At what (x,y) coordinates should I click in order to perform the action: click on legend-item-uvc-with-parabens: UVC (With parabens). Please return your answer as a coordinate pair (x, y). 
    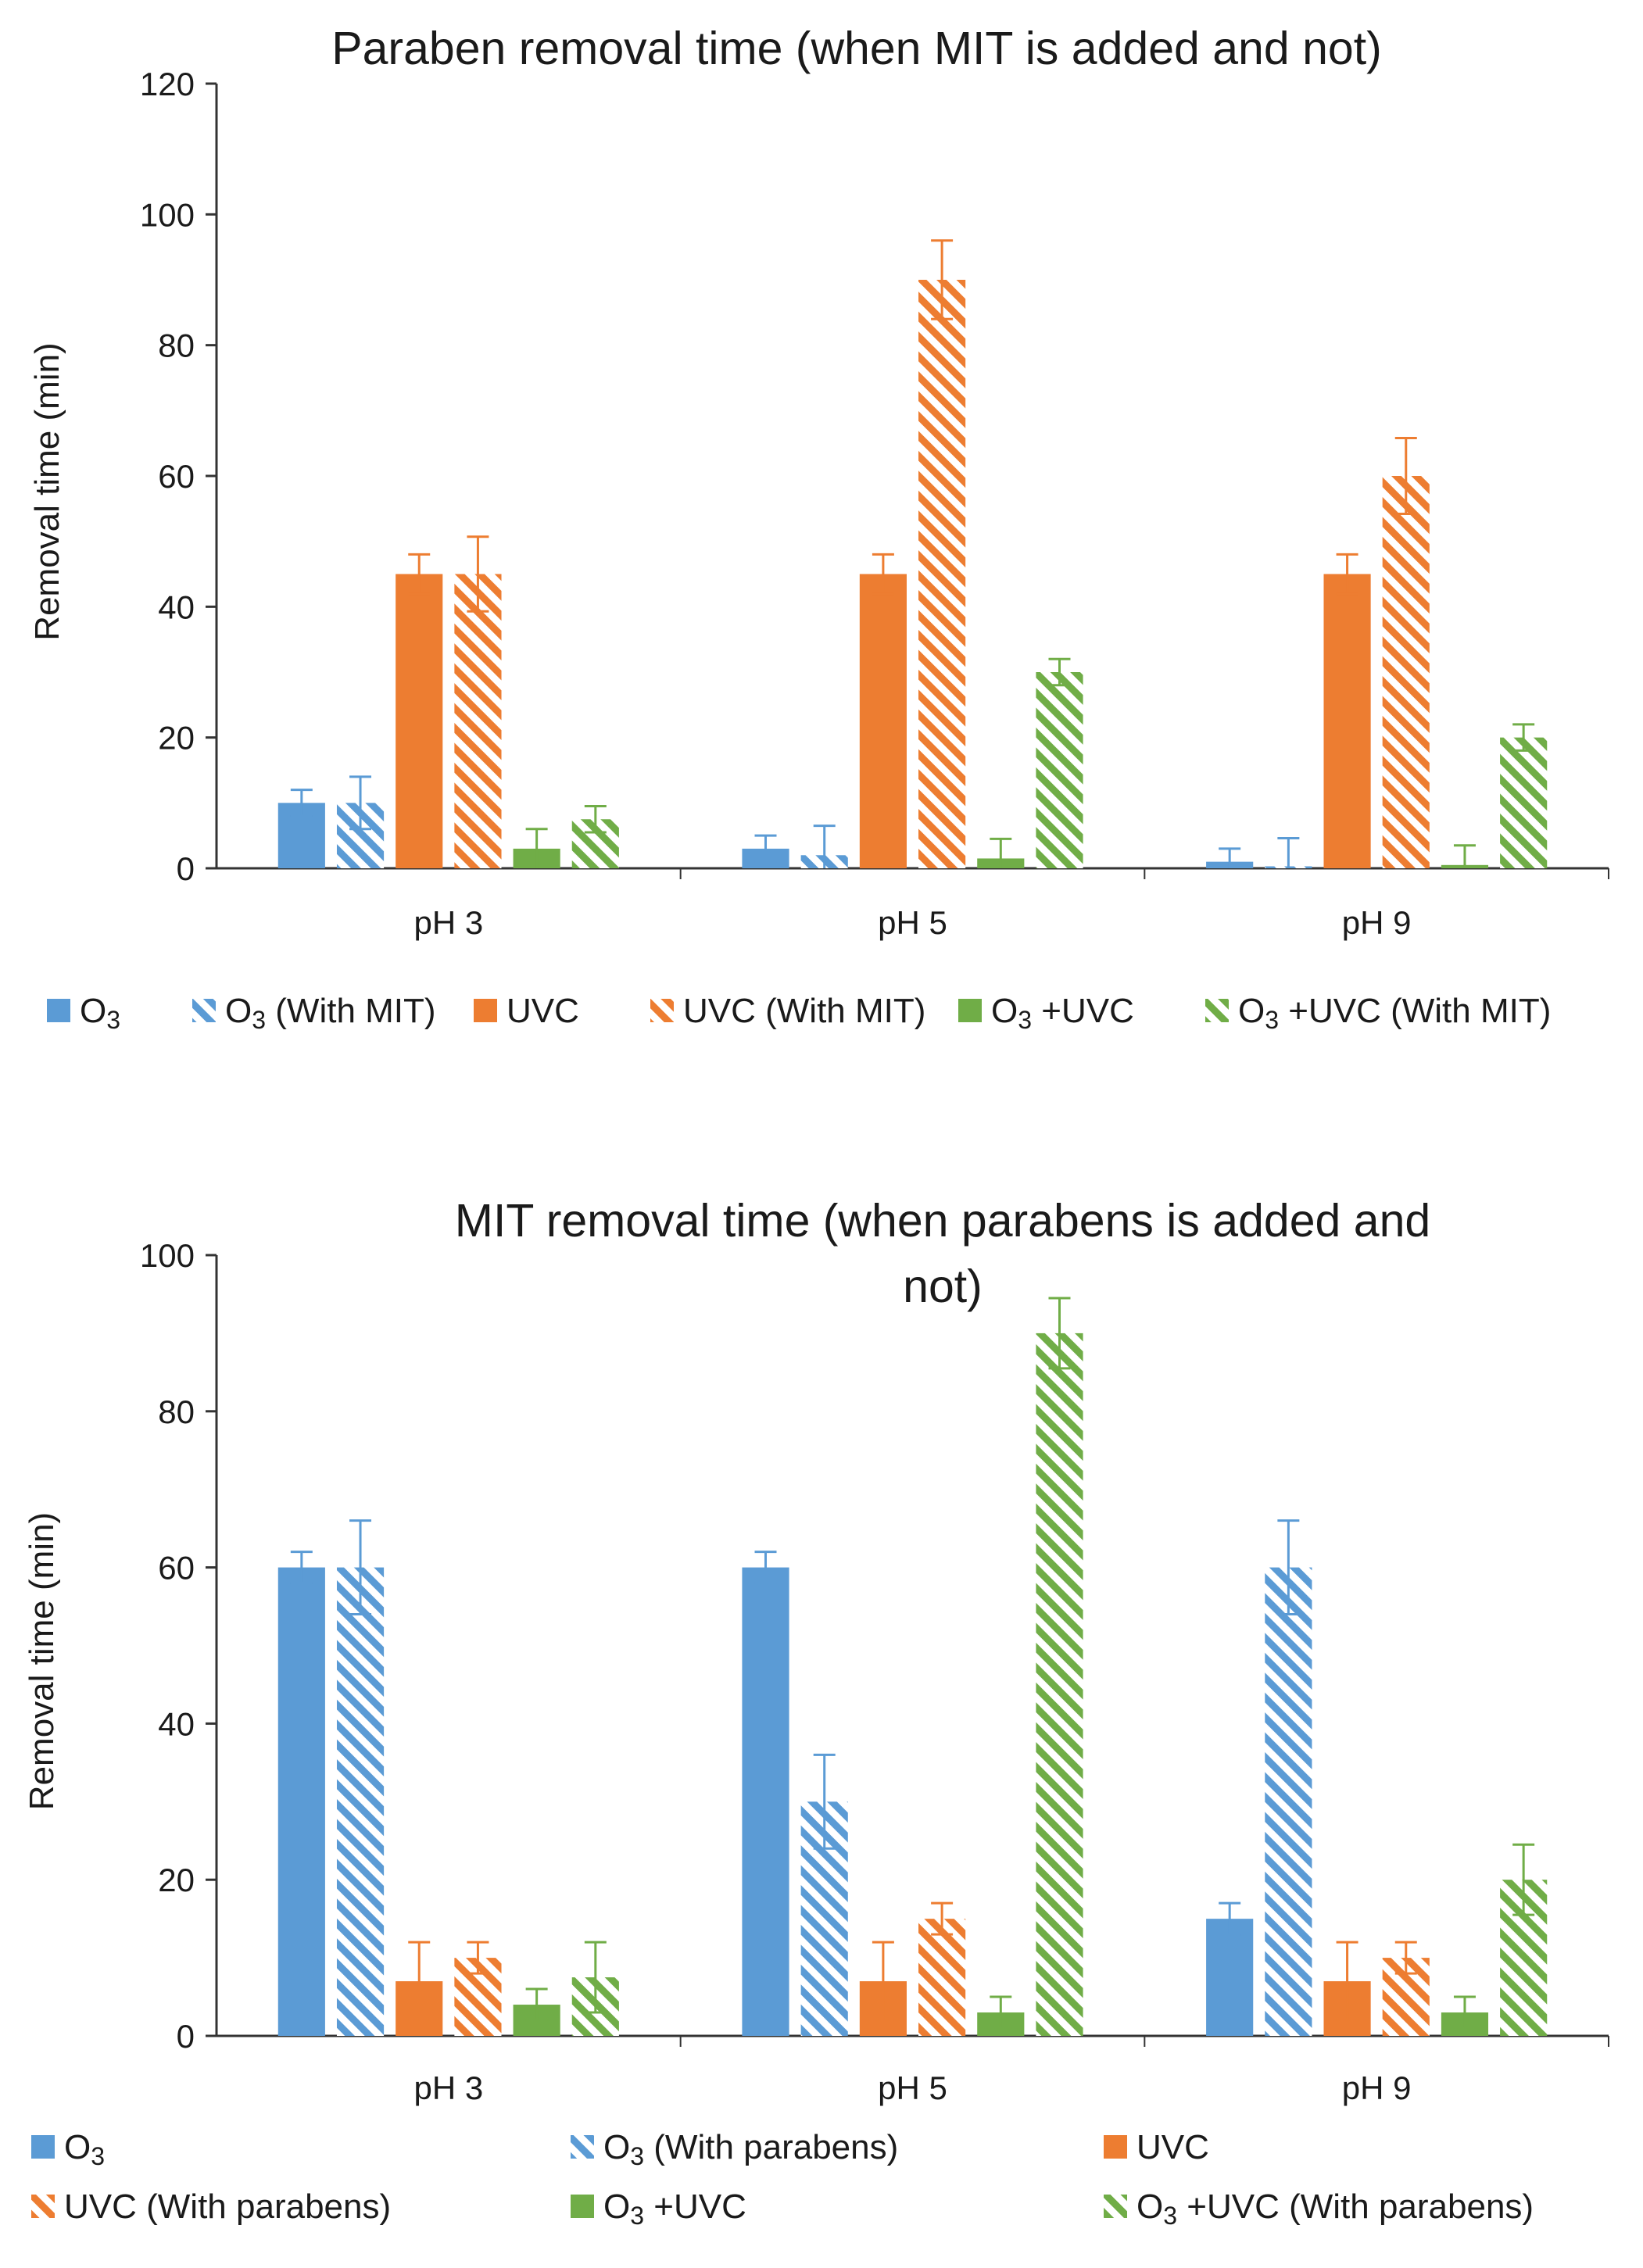
    Looking at the image, I should click on (211, 2207).